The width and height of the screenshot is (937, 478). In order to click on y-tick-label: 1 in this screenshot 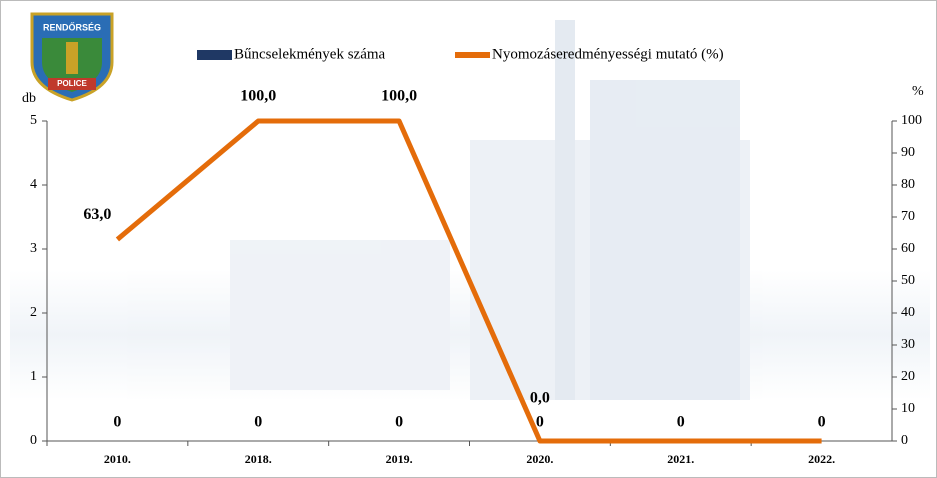, I will do `click(33, 376)`.